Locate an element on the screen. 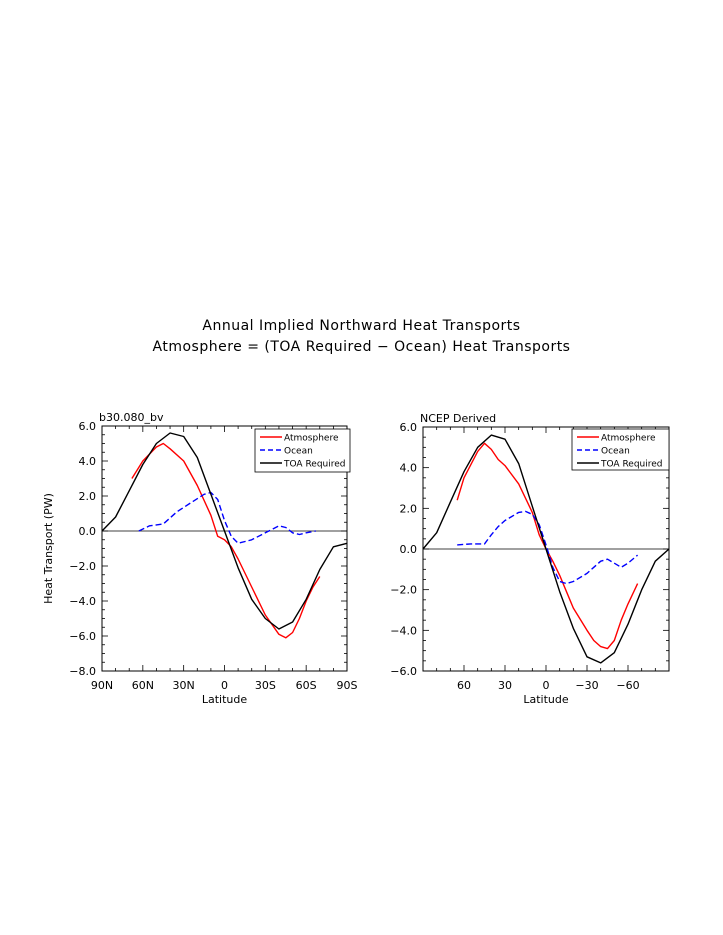 The image size is (723, 935). x-tick-label: 60 is located at coordinates (464, 685).